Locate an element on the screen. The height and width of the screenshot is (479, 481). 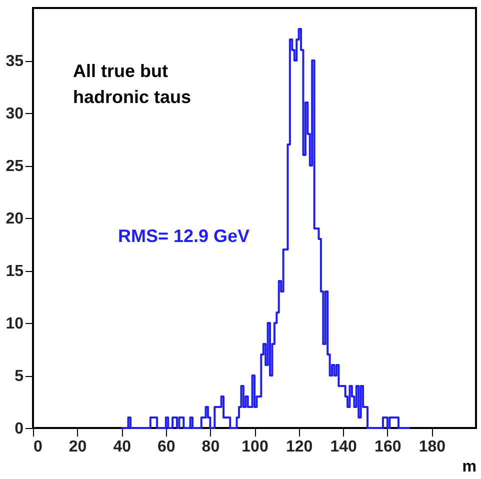
x-tick-label: 40 is located at coordinates (122, 447).